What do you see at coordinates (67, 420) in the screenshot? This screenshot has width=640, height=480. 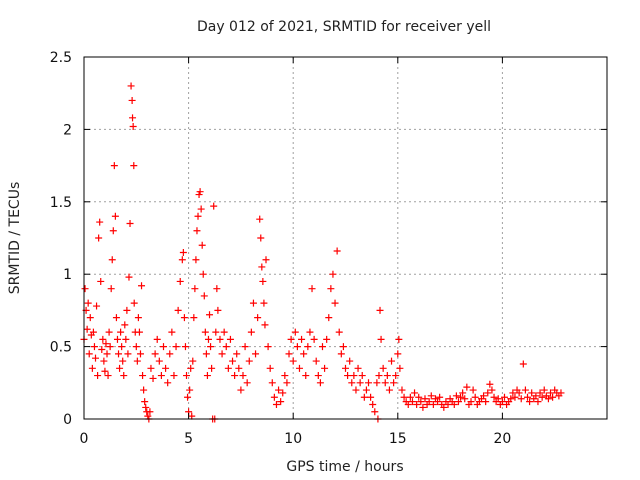 I see `y-tick-label: 0` at bounding box center [67, 420].